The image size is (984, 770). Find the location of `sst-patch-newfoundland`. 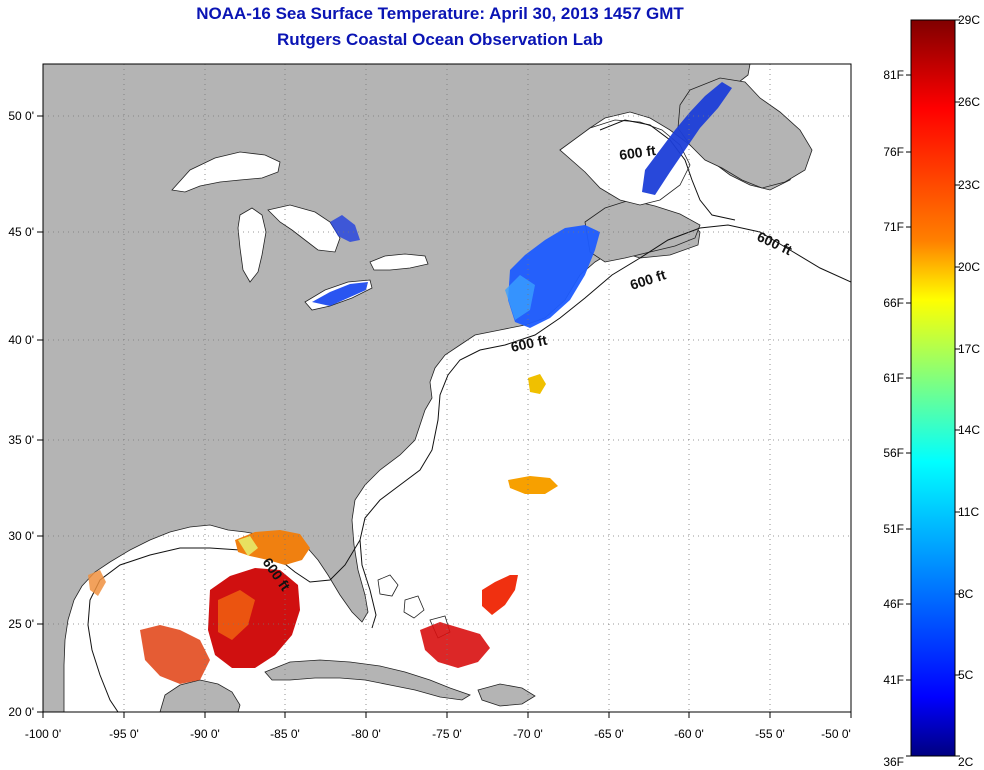

sst-patch-newfoundland is located at coordinates (687, 138).